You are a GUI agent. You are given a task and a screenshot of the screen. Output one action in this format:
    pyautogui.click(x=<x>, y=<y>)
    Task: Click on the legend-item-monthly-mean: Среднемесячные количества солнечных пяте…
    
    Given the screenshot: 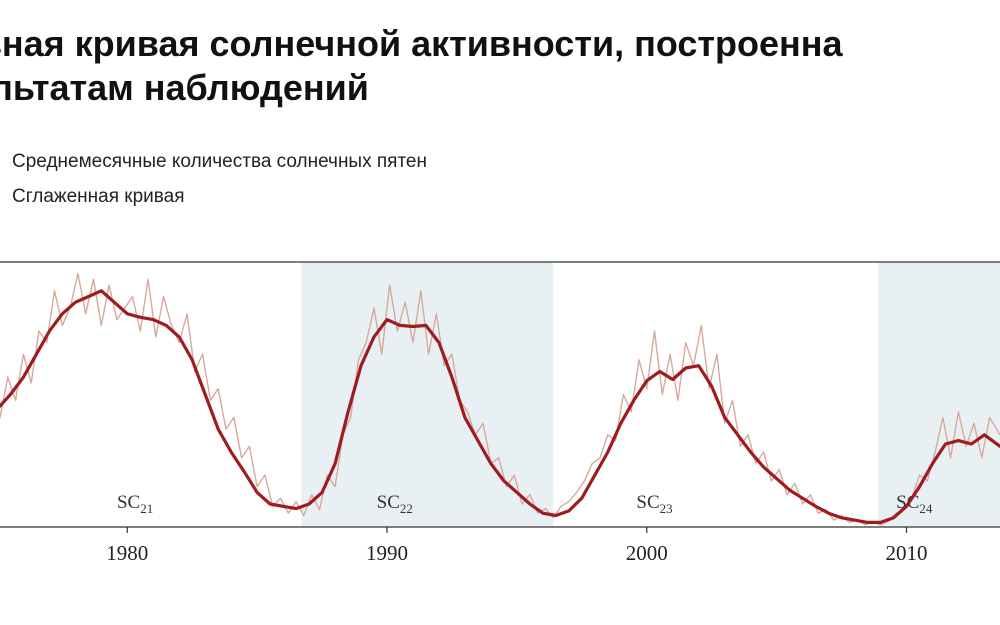 What is the action you would take?
    pyautogui.click(x=219, y=161)
    